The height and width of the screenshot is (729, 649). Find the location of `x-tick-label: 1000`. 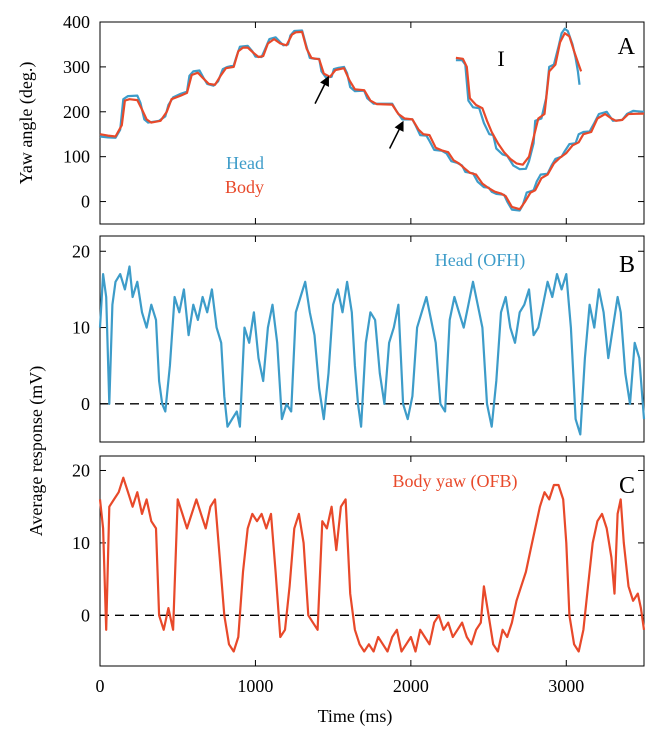

x-tick-label: 1000 is located at coordinates (255, 686).